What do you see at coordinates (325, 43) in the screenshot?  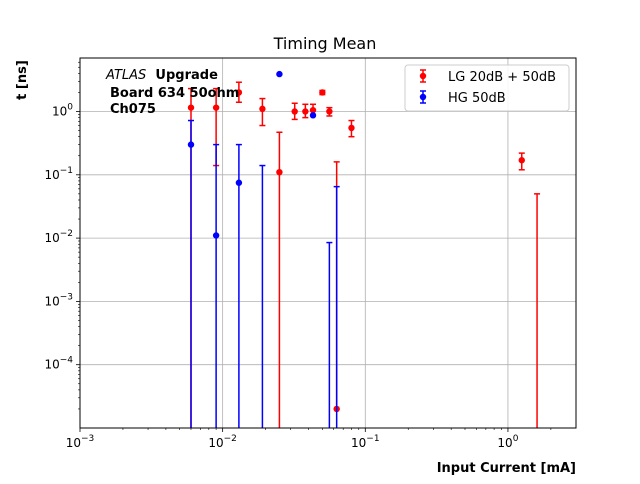 I see `chart-title: Timing Mean` at bounding box center [325, 43].